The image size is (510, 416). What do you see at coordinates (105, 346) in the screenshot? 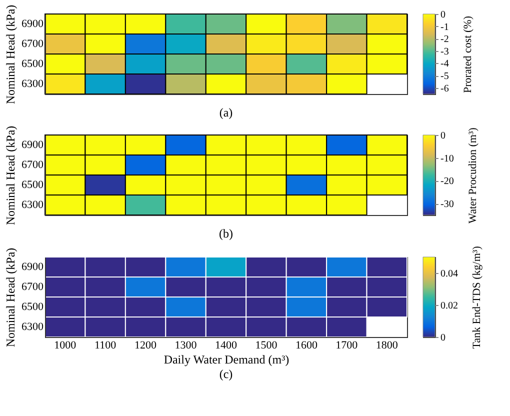
I see `x-tick-label: 1100` at bounding box center [105, 346].